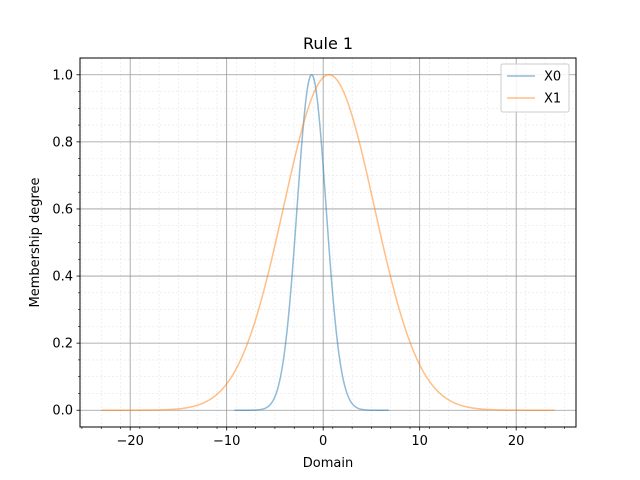 This screenshot has height=480, width=640. I want to click on legend-label-x1: X1, so click(552, 99).